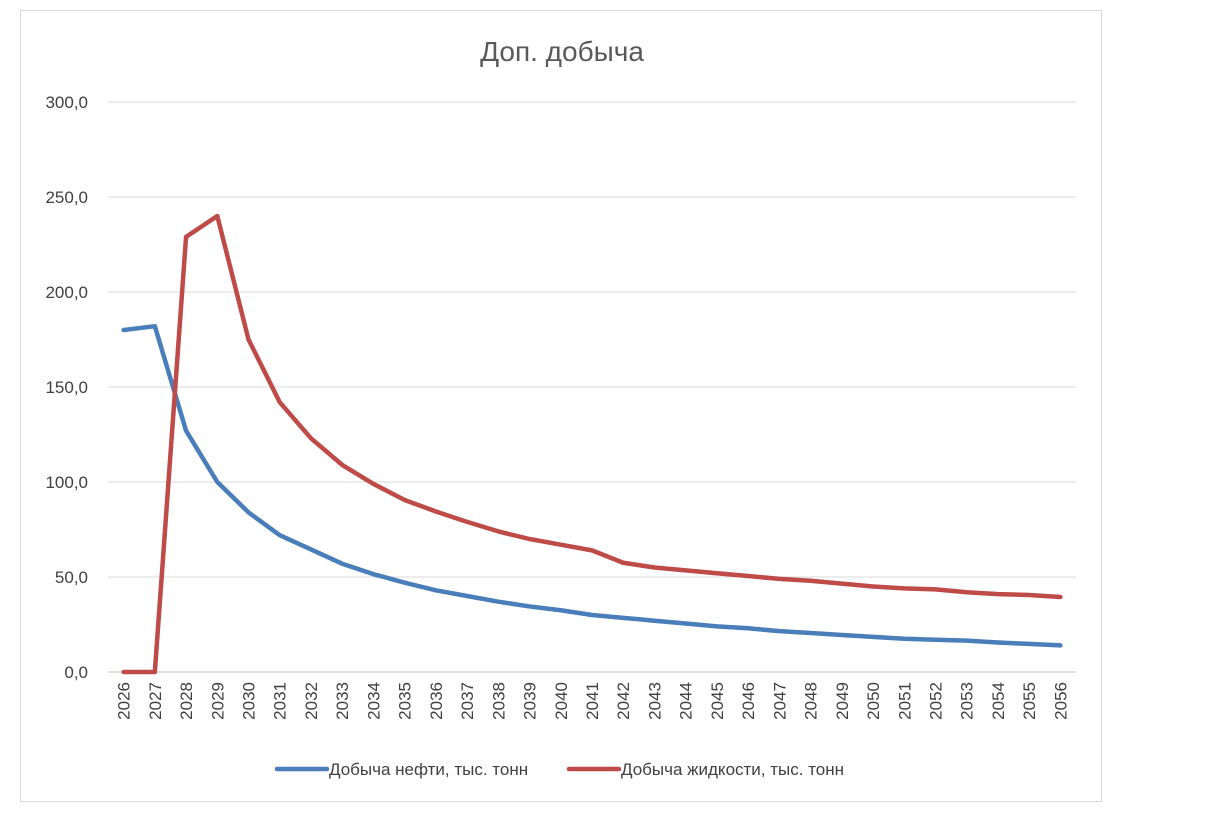  I want to click on x-tick-label: 2027, so click(155, 701).